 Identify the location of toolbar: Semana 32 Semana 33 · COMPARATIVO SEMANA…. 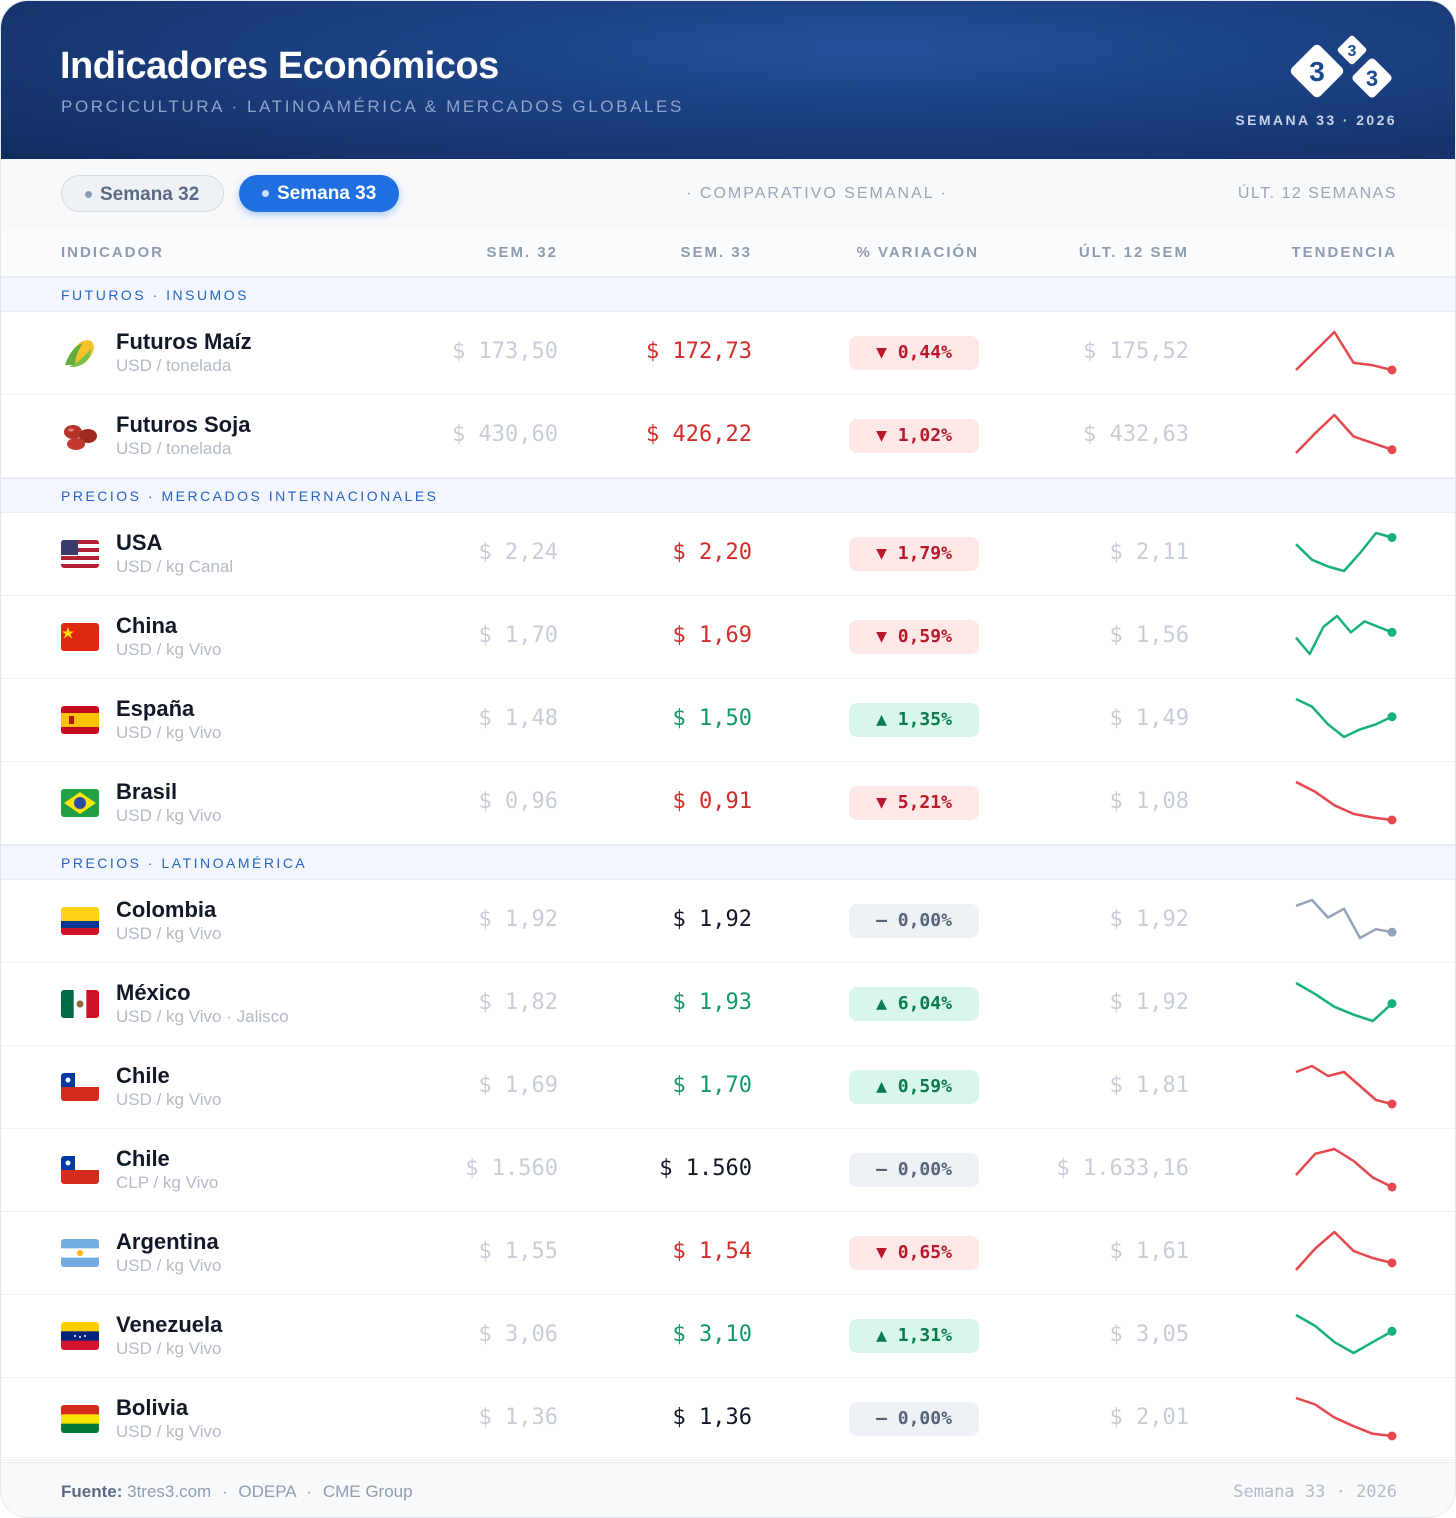
(728, 195).